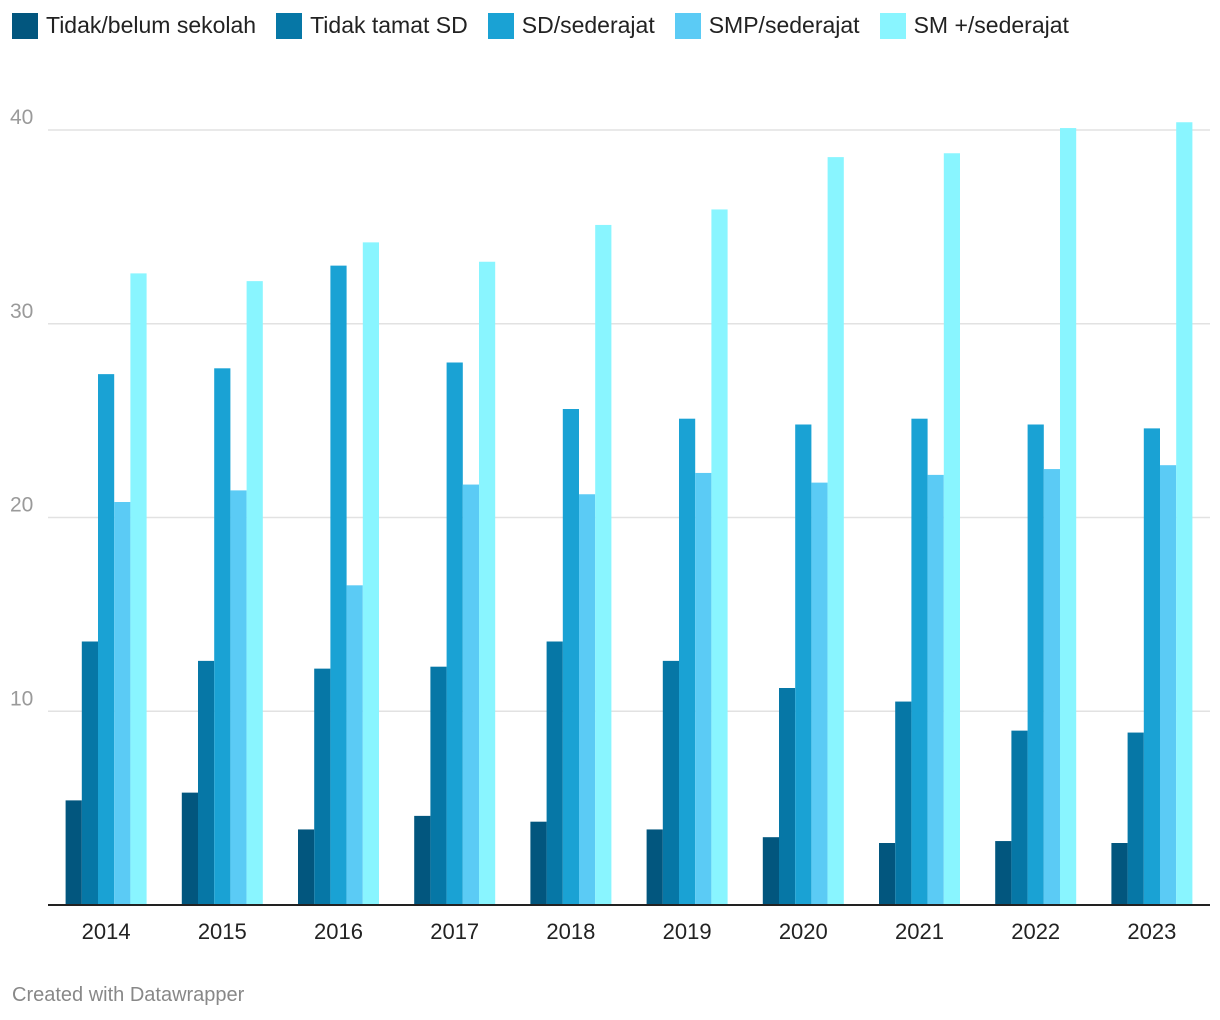 Image resolution: width=1220 pixels, height=1020 pixels. Describe the element at coordinates (21, 117) in the screenshot. I see `y-tick-label: 40` at that location.